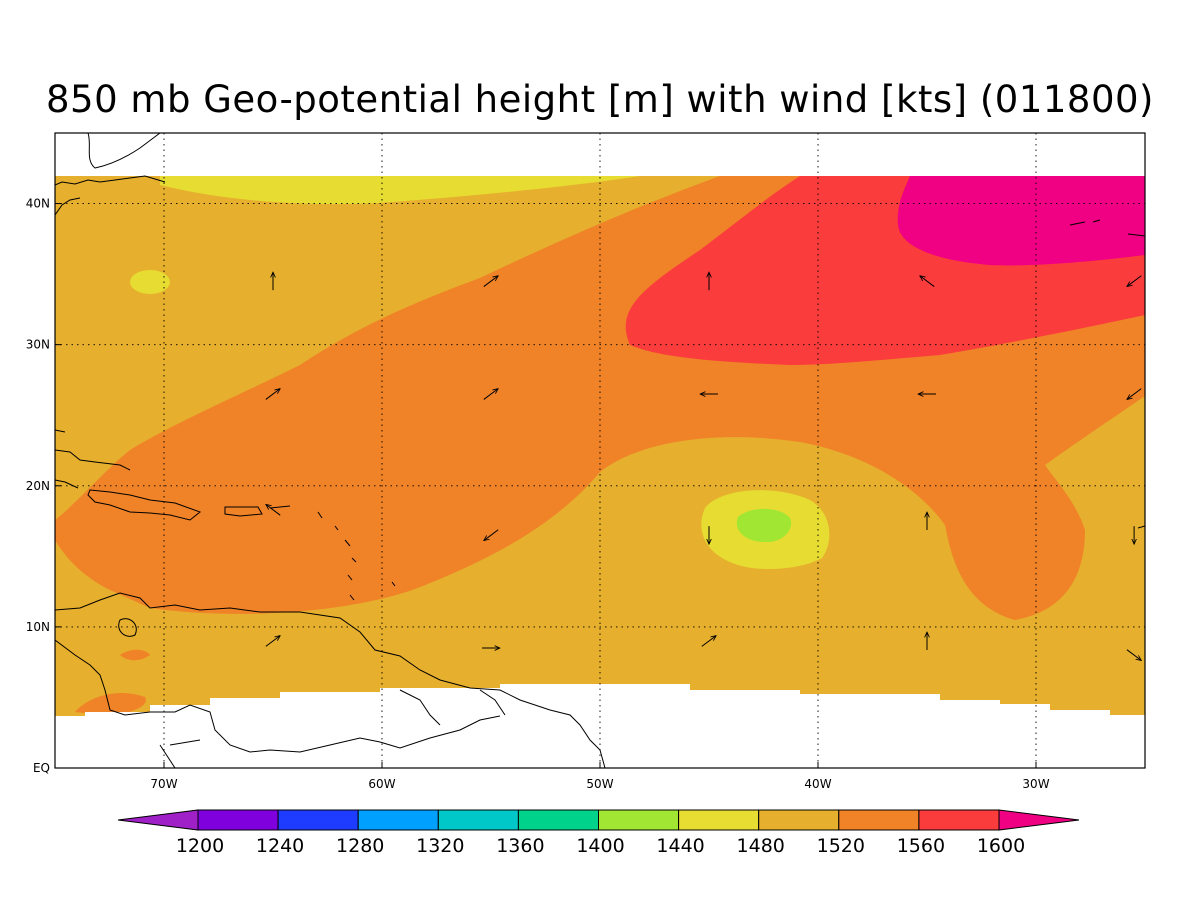 The image size is (1200, 900). Describe the element at coordinates (158, 820) in the screenshot. I see `colorbar-arrow-low` at that location.